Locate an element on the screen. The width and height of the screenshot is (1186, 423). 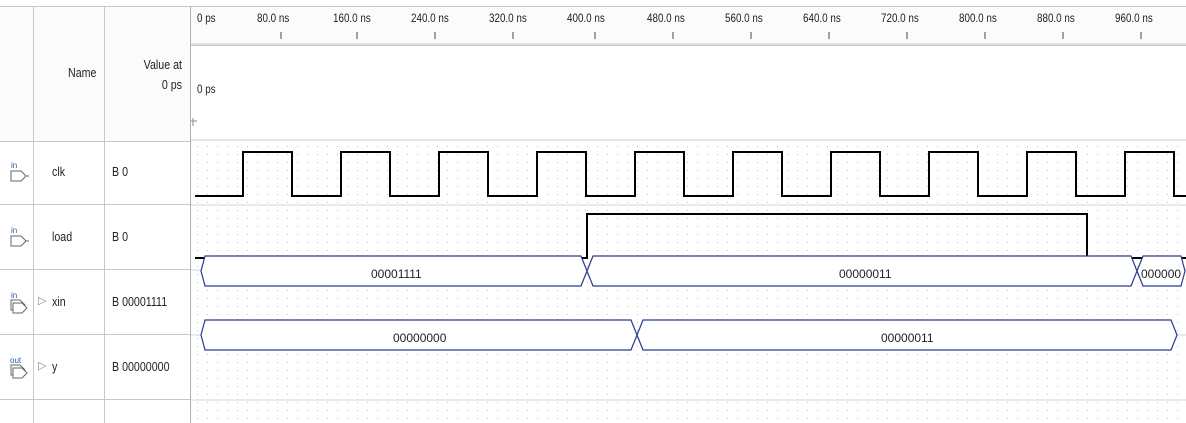
ruler-tick-label: 0 ps is located at coordinates (206, 18).